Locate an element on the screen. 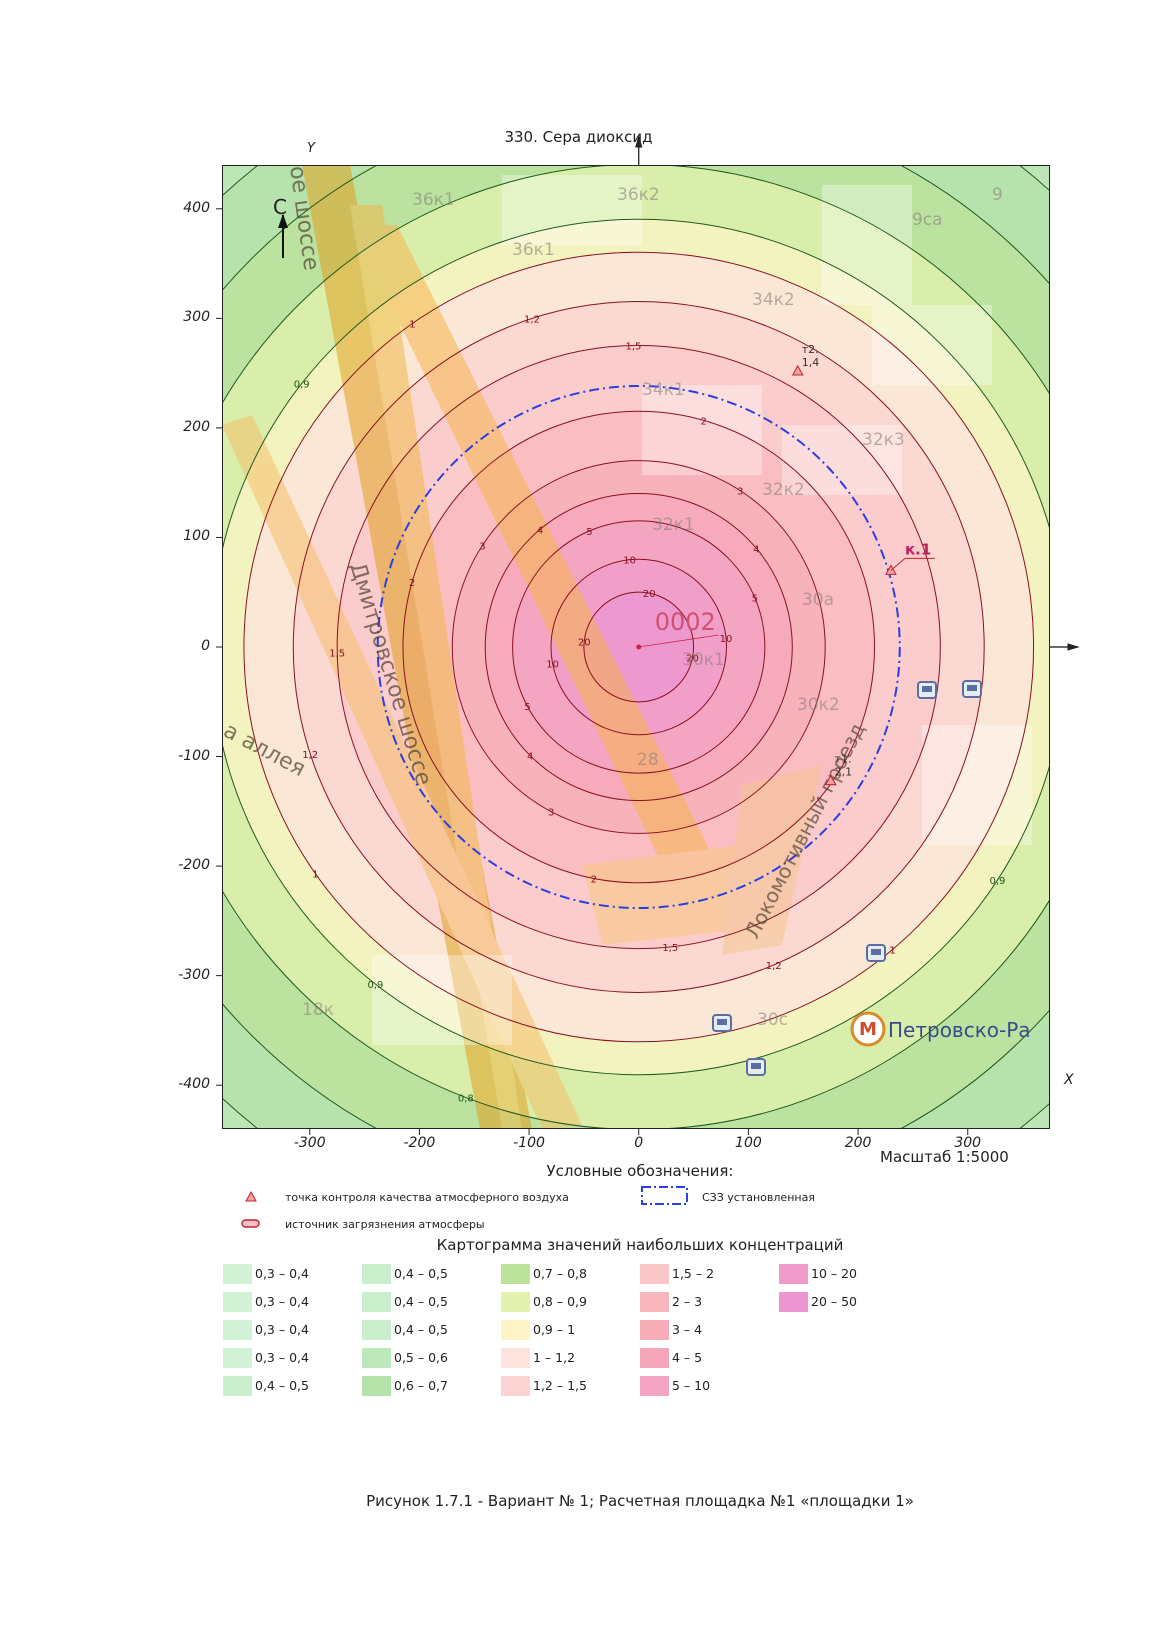 The height and width of the screenshot is (1637, 1157). building-label: 28 is located at coordinates (648, 760).